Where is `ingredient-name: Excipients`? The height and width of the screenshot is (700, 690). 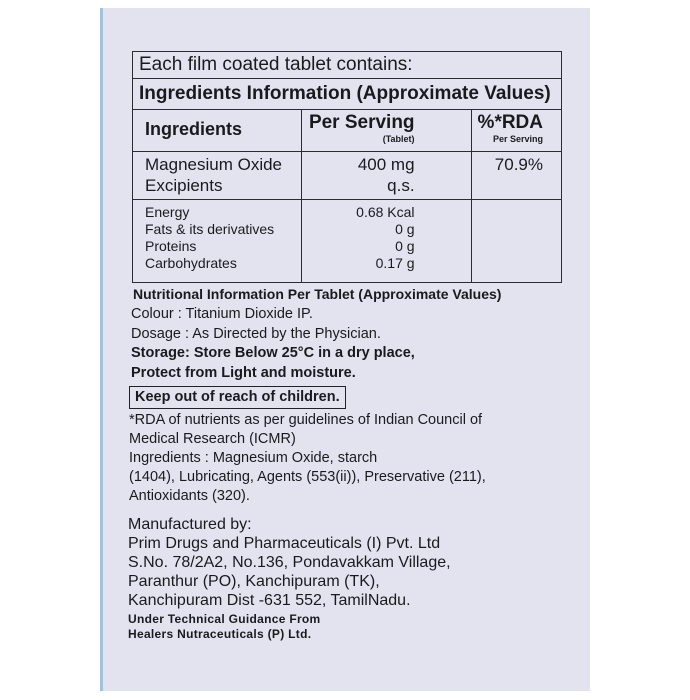
ingredient-name: Excipients is located at coordinates (184, 185).